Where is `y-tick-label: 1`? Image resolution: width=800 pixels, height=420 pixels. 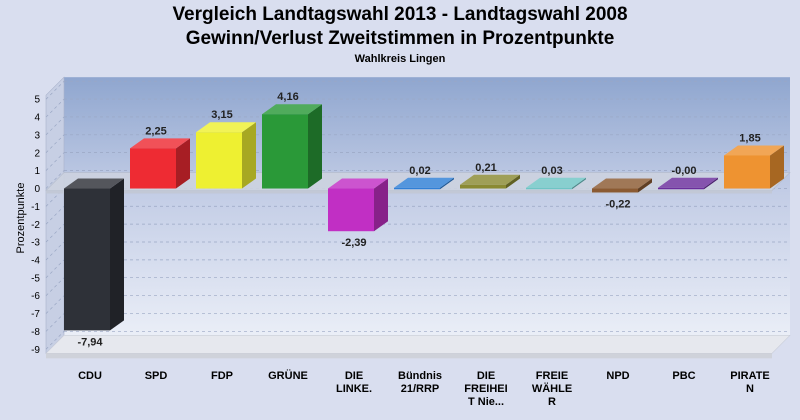
y-tick-label: 1 is located at coordinates (37, 171).